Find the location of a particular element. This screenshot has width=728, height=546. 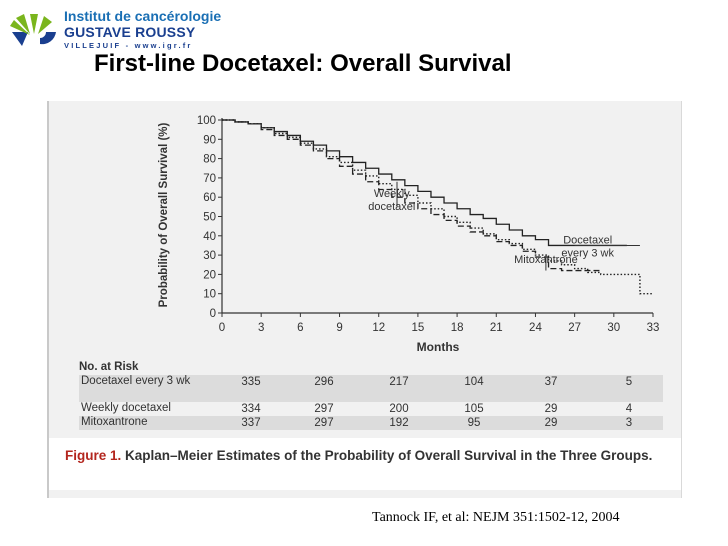

risk-value: 95 is located at coordinates (474, 423).